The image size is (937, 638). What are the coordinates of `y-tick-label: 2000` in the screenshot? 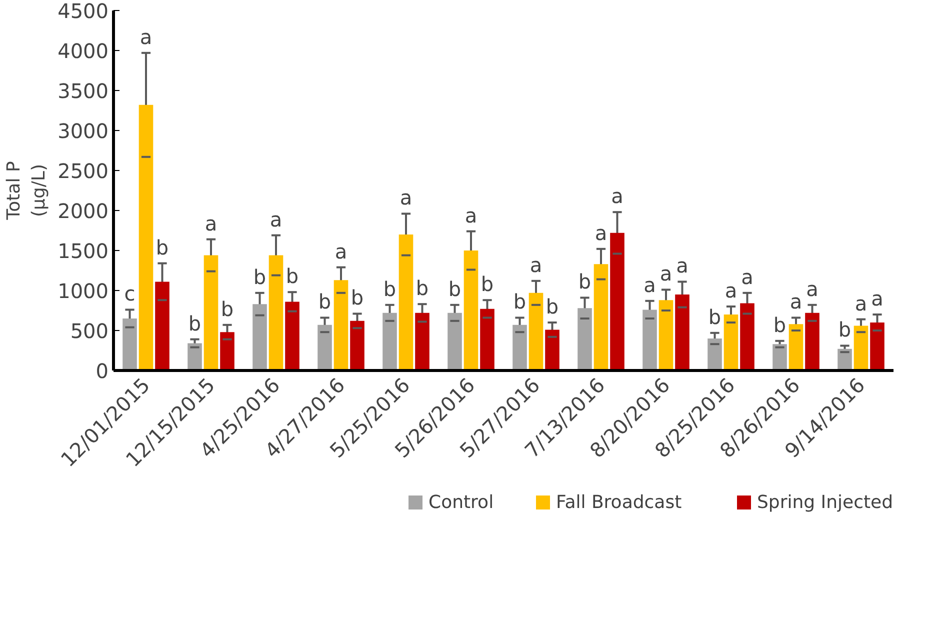 It's located at (83, 211).